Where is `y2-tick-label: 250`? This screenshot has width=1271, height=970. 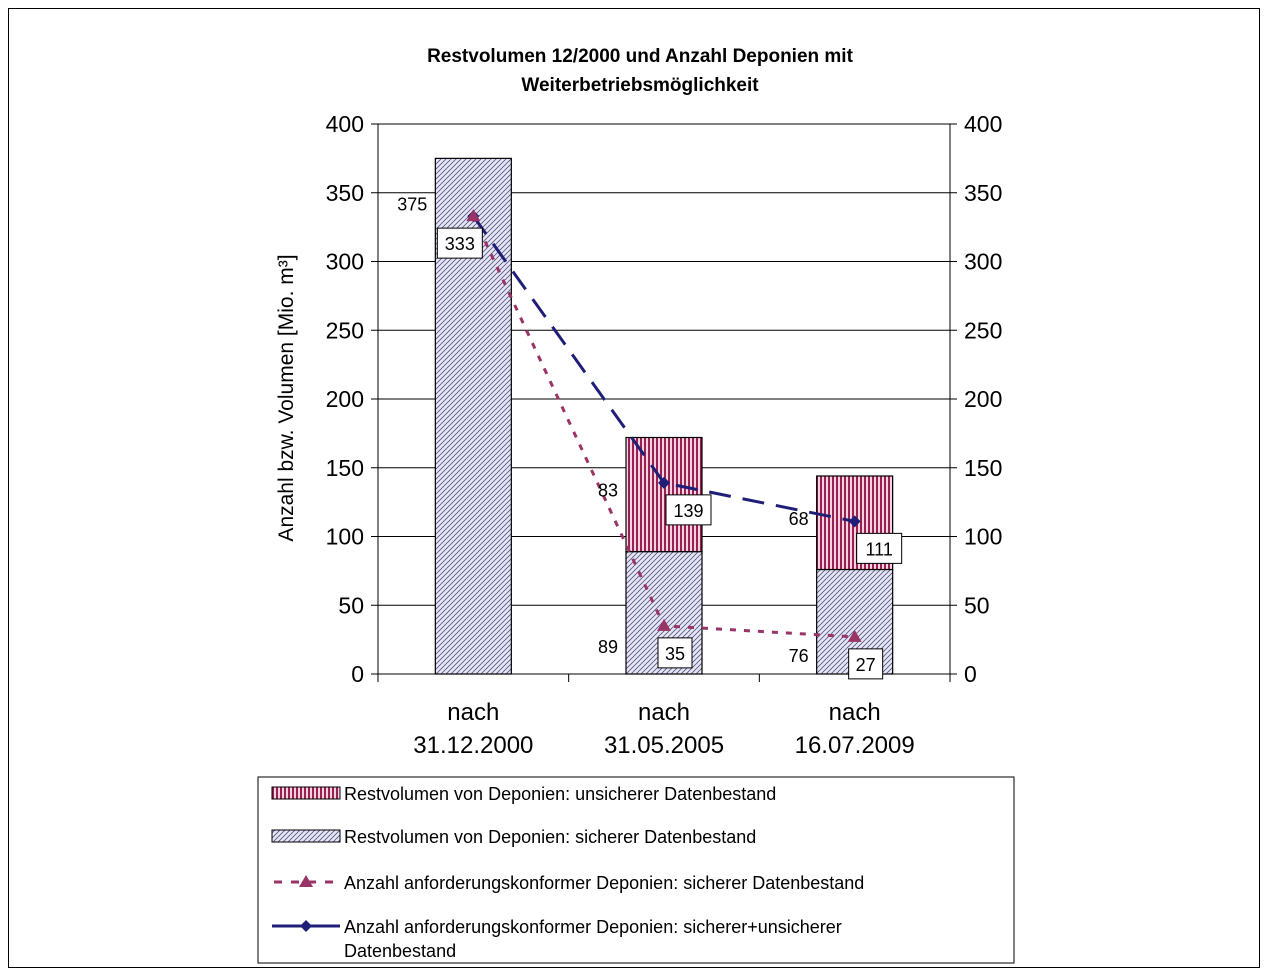
y2-tick-label: 250 is located at coordinates (983, 330).